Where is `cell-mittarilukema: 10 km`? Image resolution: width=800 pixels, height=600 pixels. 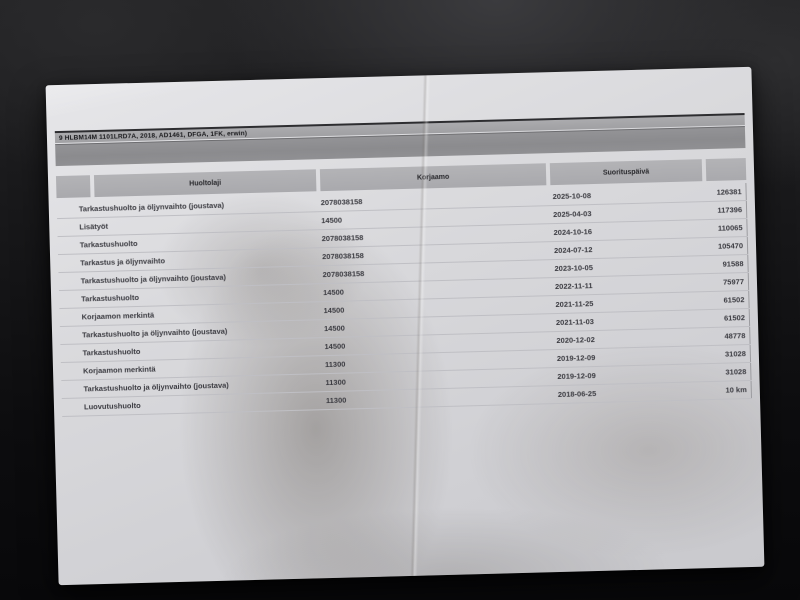
cell-mittarilukema: 10 km is located at coordinates (731, 390).